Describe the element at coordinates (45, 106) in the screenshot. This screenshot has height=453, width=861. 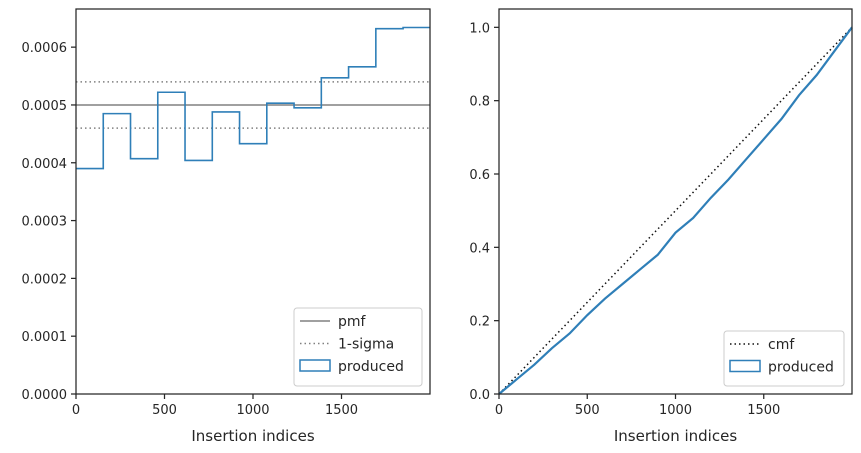
I see `y-tick-label: 0.0005` at that location.